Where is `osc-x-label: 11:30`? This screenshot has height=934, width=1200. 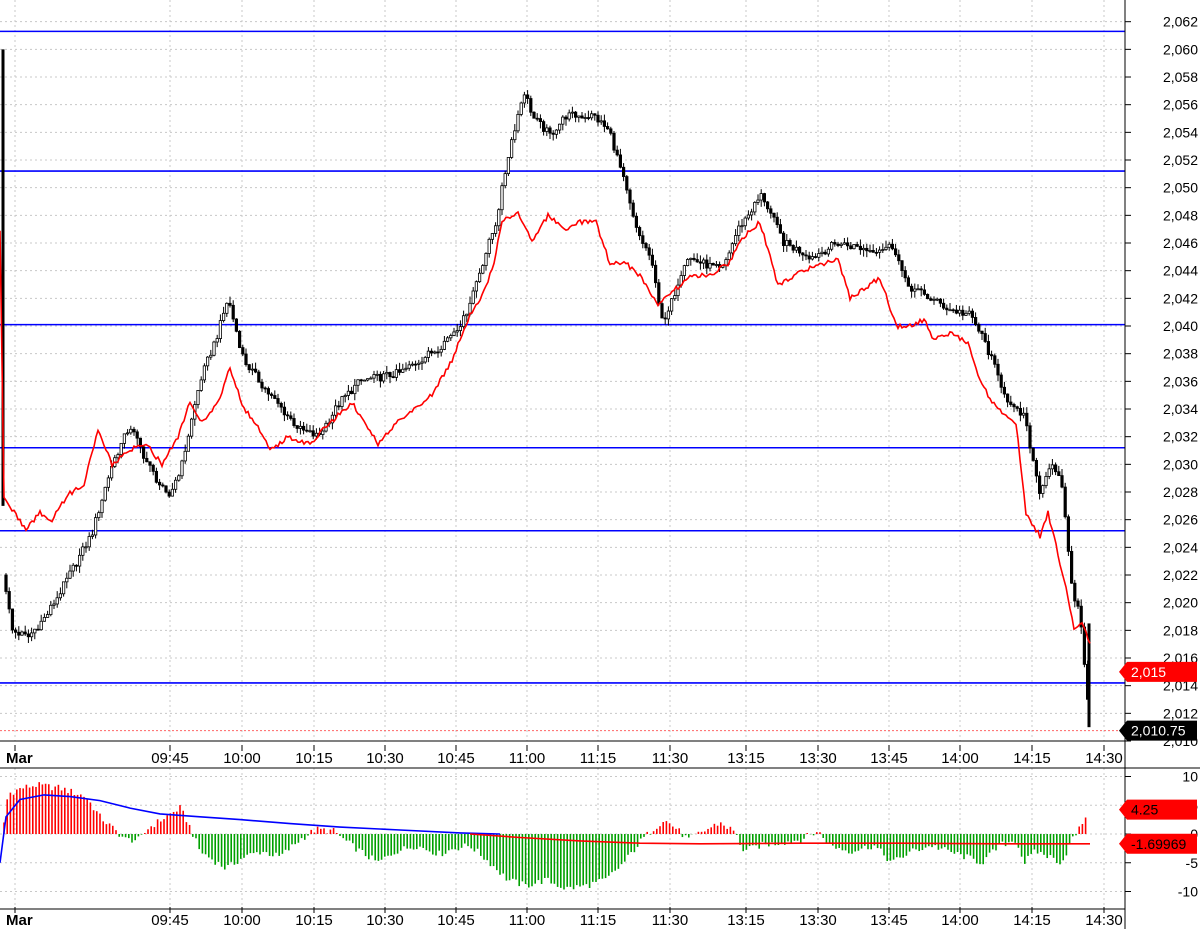 osc-x-label: 11:30 is located at coordinates (670, 920).